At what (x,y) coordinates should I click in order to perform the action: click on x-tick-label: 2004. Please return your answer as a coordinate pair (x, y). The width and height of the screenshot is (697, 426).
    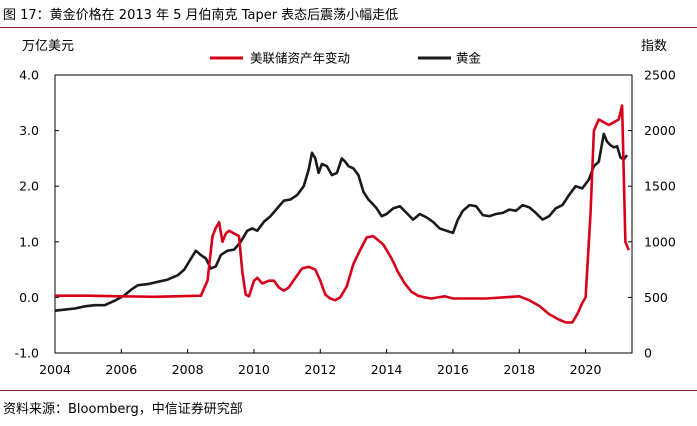
    Looking at the image, I should click on (55, 369).